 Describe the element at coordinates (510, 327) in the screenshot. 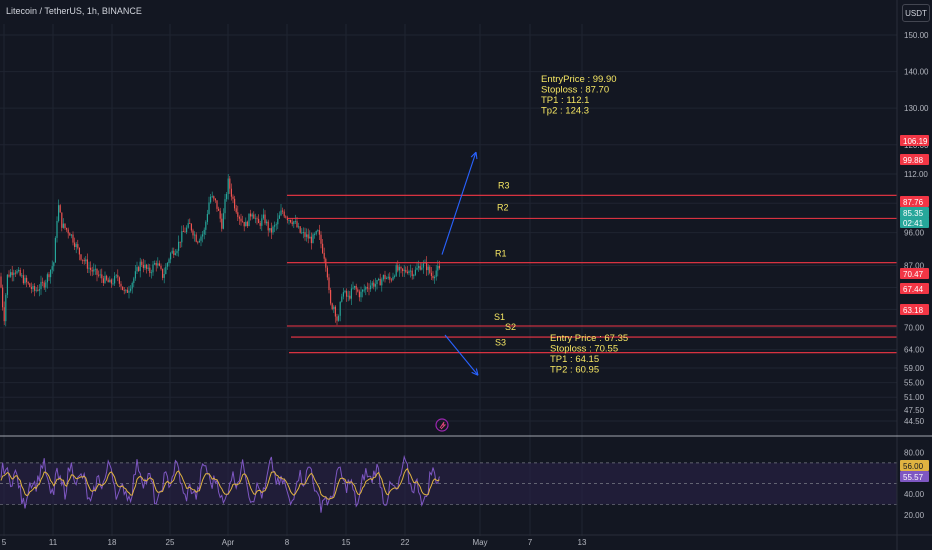

I see `level-label: S2` at that location.